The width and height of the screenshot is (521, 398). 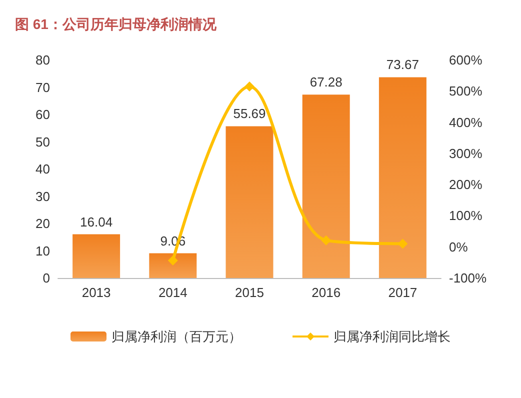 I want to click on chart-title: 图 61：公司历年归母净利润情况, so click(x=116, y=24).